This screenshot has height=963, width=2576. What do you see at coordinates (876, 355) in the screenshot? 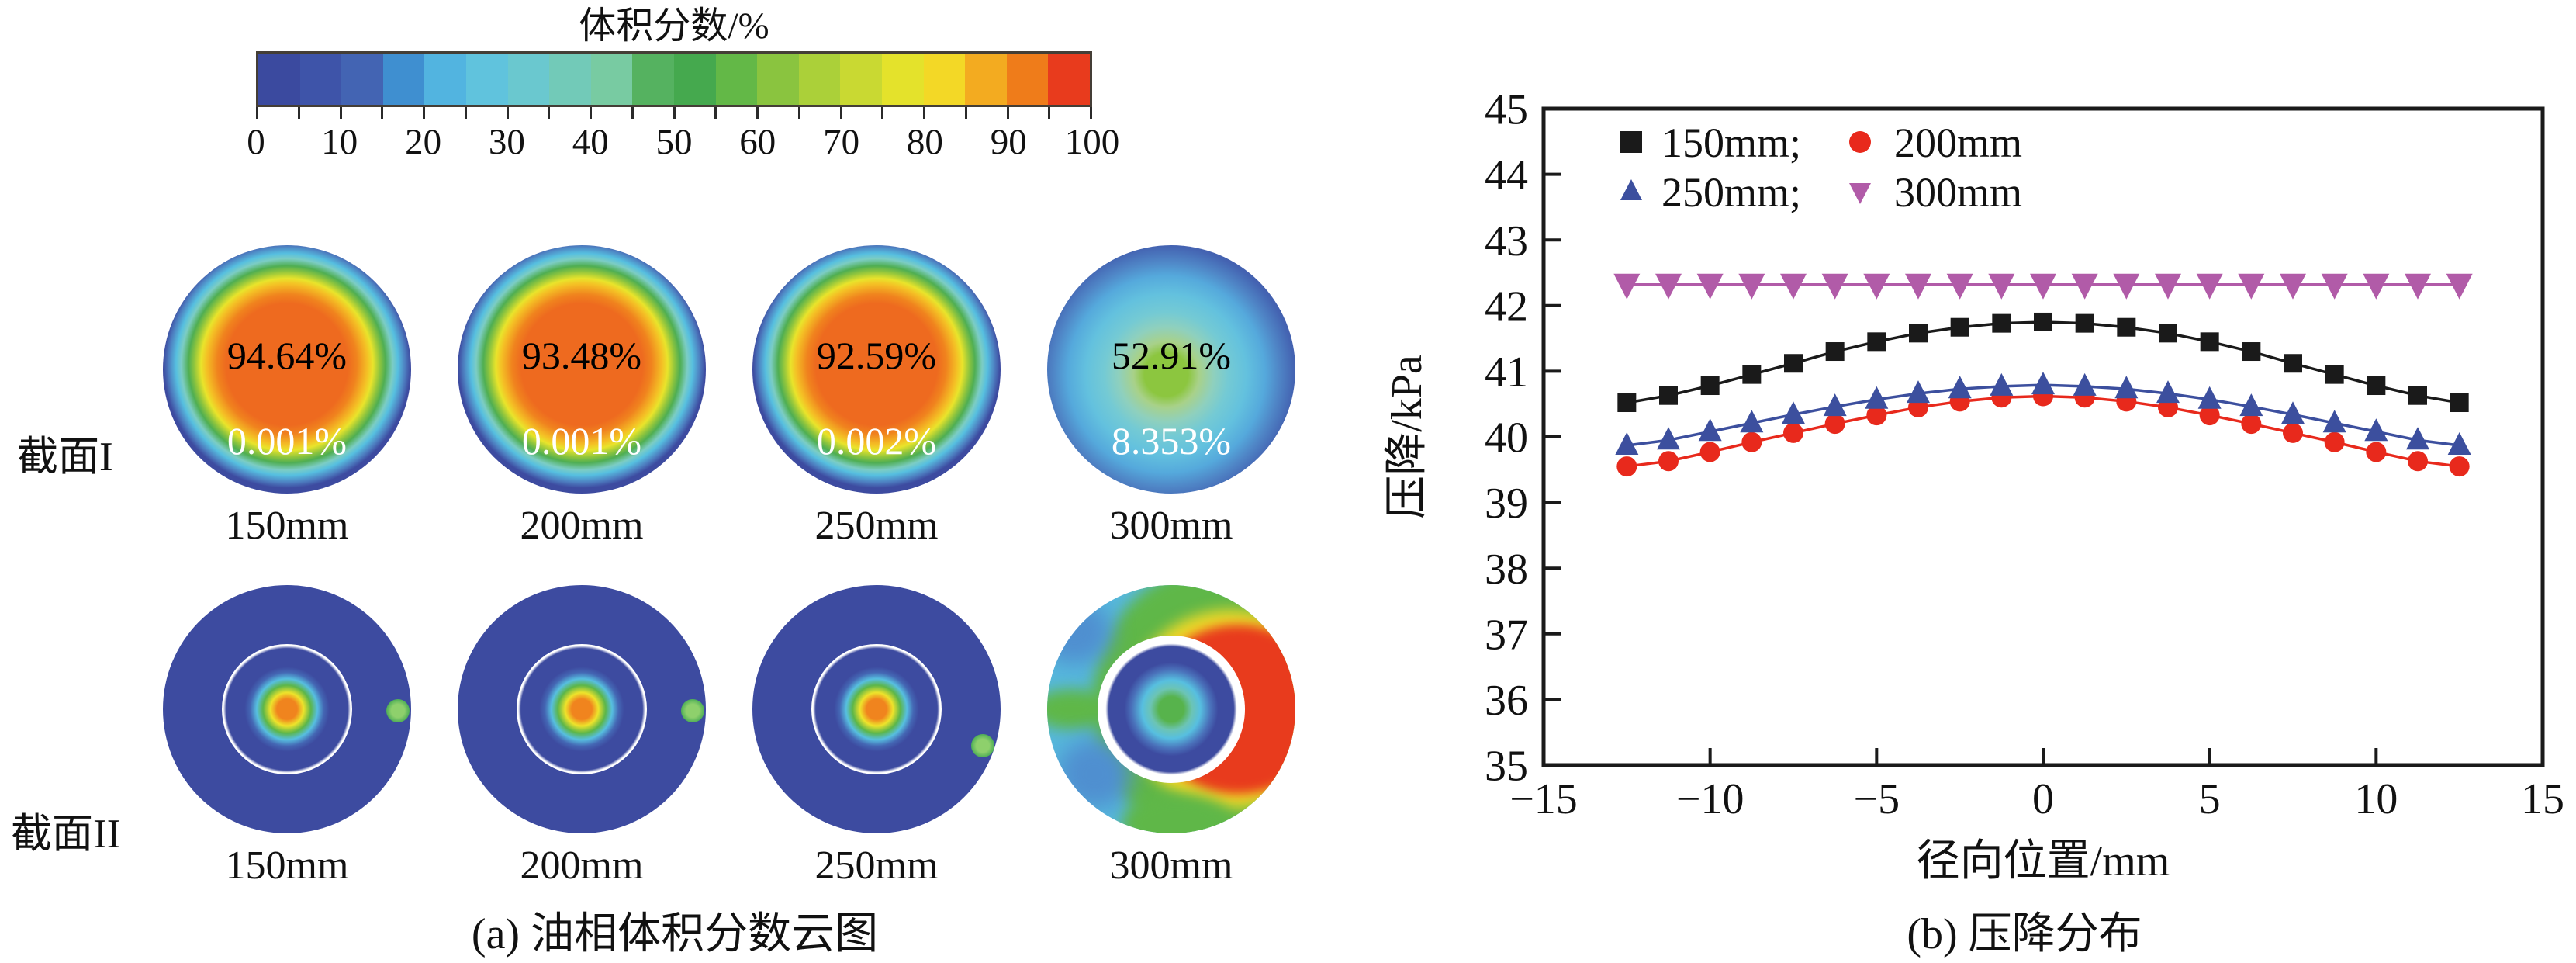
I see `oil-fraction-max: 92.59%` at bounding box center [876, 355].